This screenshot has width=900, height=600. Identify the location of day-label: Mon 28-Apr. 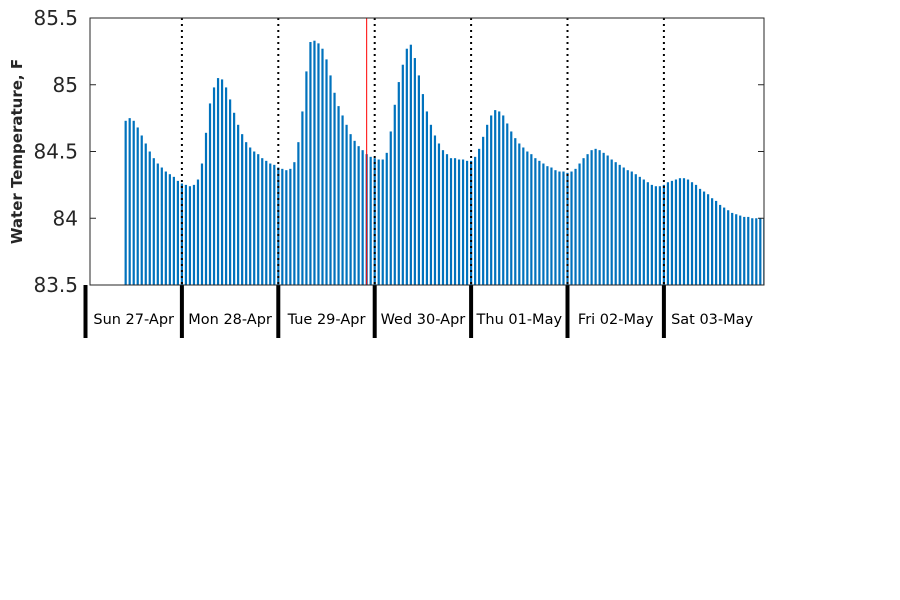
(230, 320).